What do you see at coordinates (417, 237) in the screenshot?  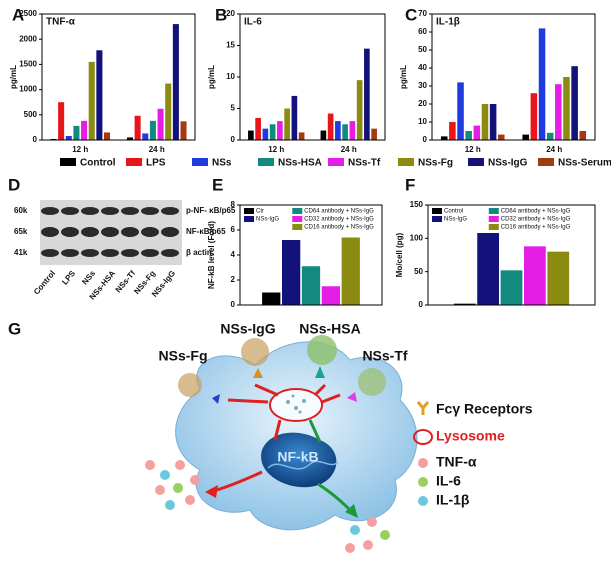 I see `y-tick-label: 100` at bounding box center [417, 237].